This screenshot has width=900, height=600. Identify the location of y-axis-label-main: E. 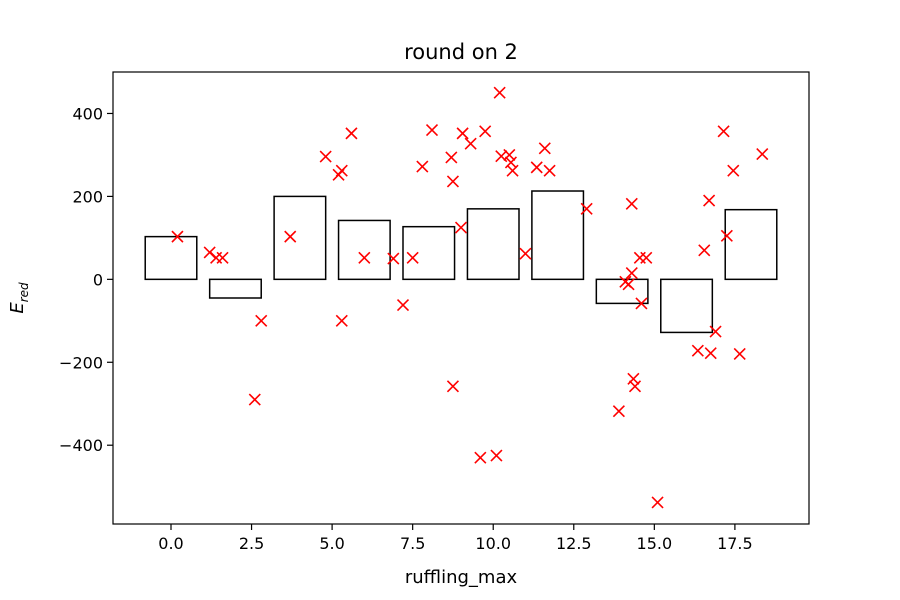
(17, 308).